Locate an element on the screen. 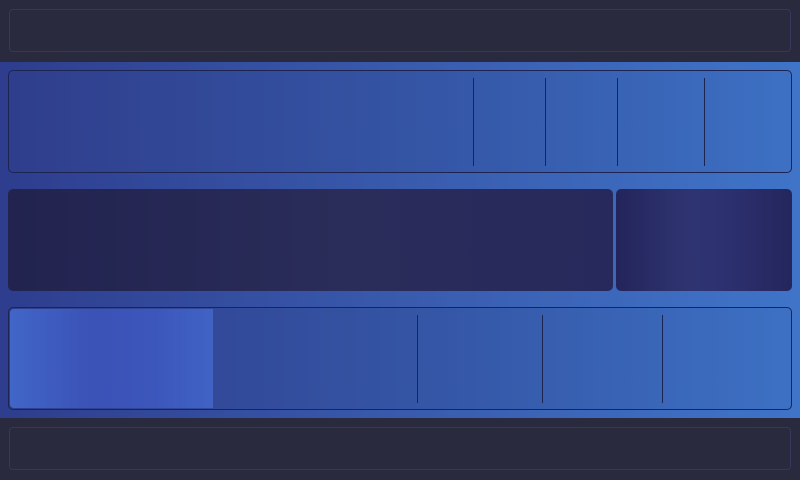 The image size is (800, 480). top-bar-field is located at coordinates (400, 30).